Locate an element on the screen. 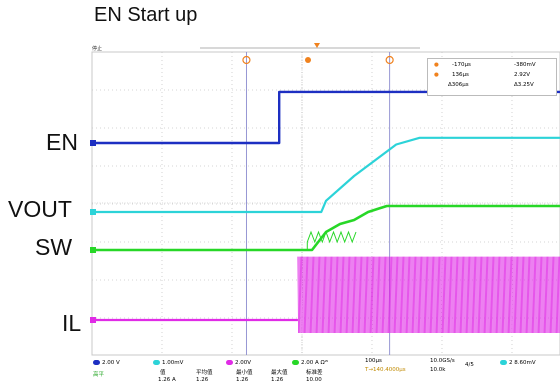  top-markers is located at coordinates (310, 54).